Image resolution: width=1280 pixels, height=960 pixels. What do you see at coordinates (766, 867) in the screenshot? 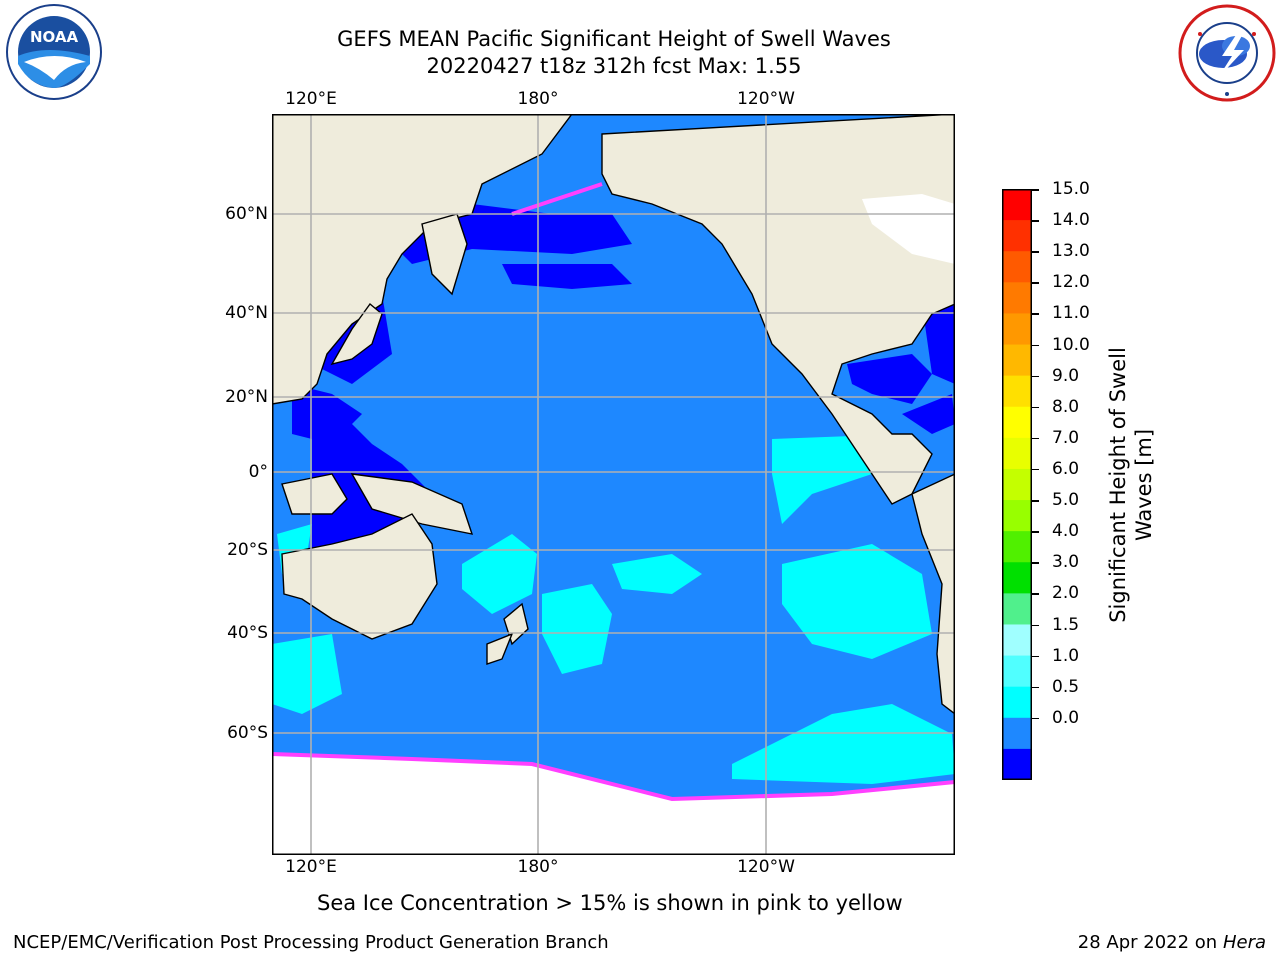
I see `lon-label-bottom-120w: 120°W` at bounding box center [766, 867].